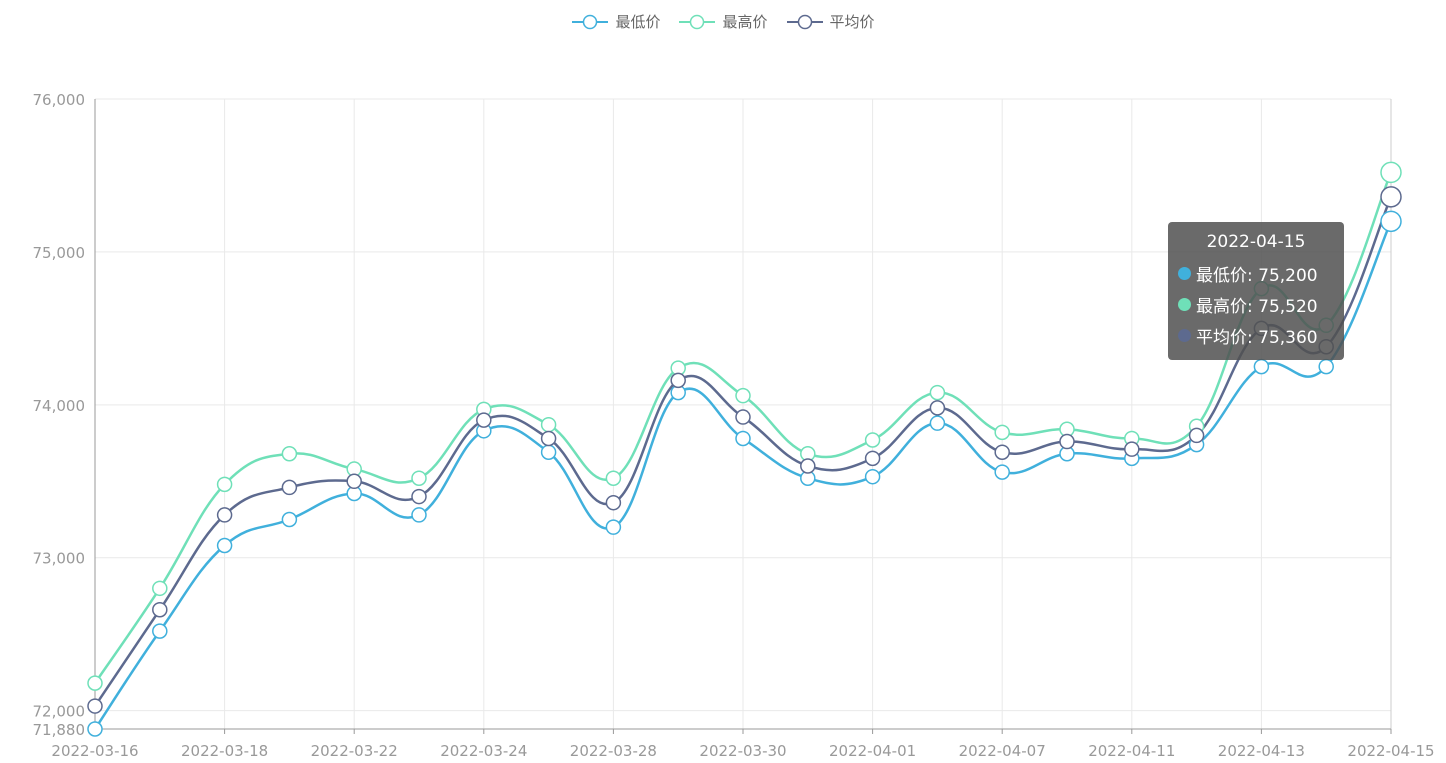  Describe the element at coordinates (94, 751) in the screenshot. I see `x-tick-label: 2022-03-16` at that location.